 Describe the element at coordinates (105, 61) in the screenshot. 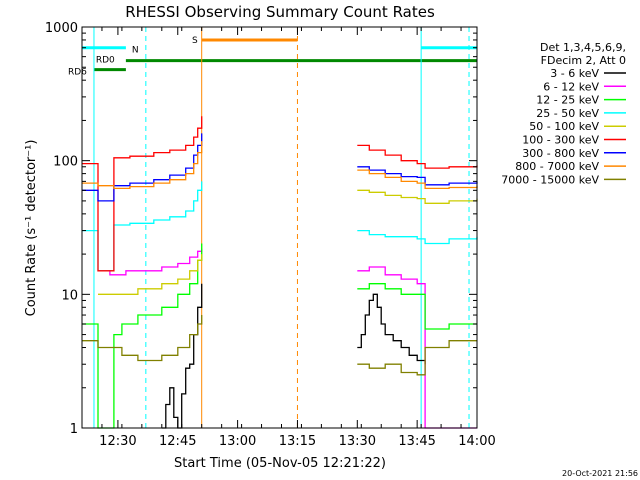

I see `state-bar-label-rd0: RD0` at that location.